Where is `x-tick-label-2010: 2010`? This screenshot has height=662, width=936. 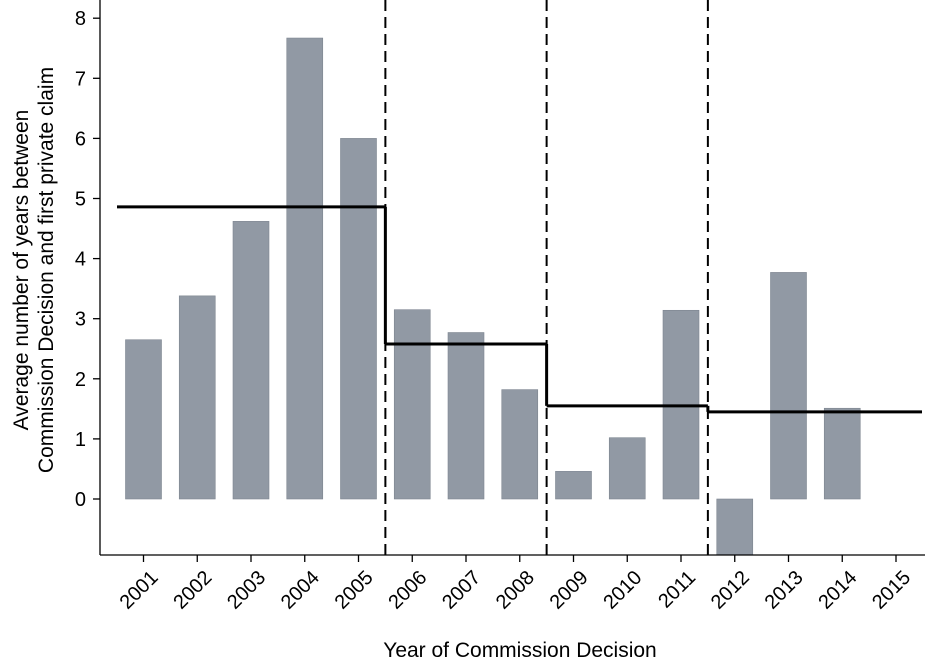
x-tick-label-2010: 2010 is located at coordinates (622, 590).